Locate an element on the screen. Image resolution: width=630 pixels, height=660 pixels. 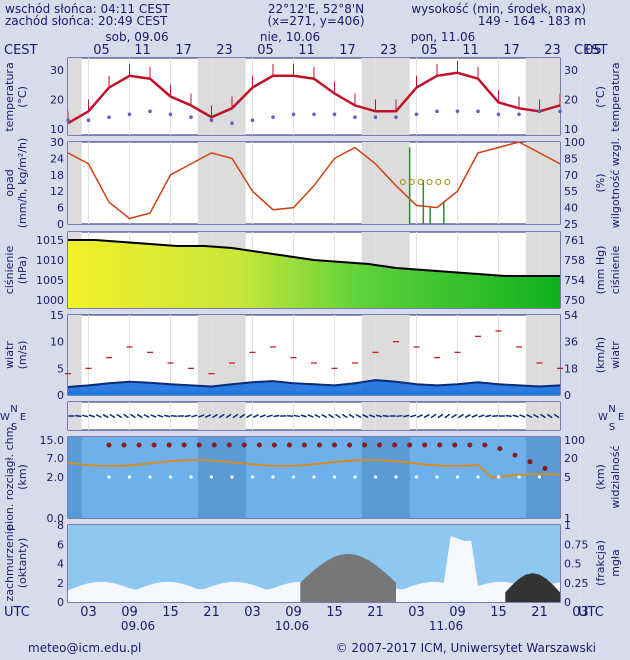
pressure-tick-left: 1000 is located at coordinates (50, 300).